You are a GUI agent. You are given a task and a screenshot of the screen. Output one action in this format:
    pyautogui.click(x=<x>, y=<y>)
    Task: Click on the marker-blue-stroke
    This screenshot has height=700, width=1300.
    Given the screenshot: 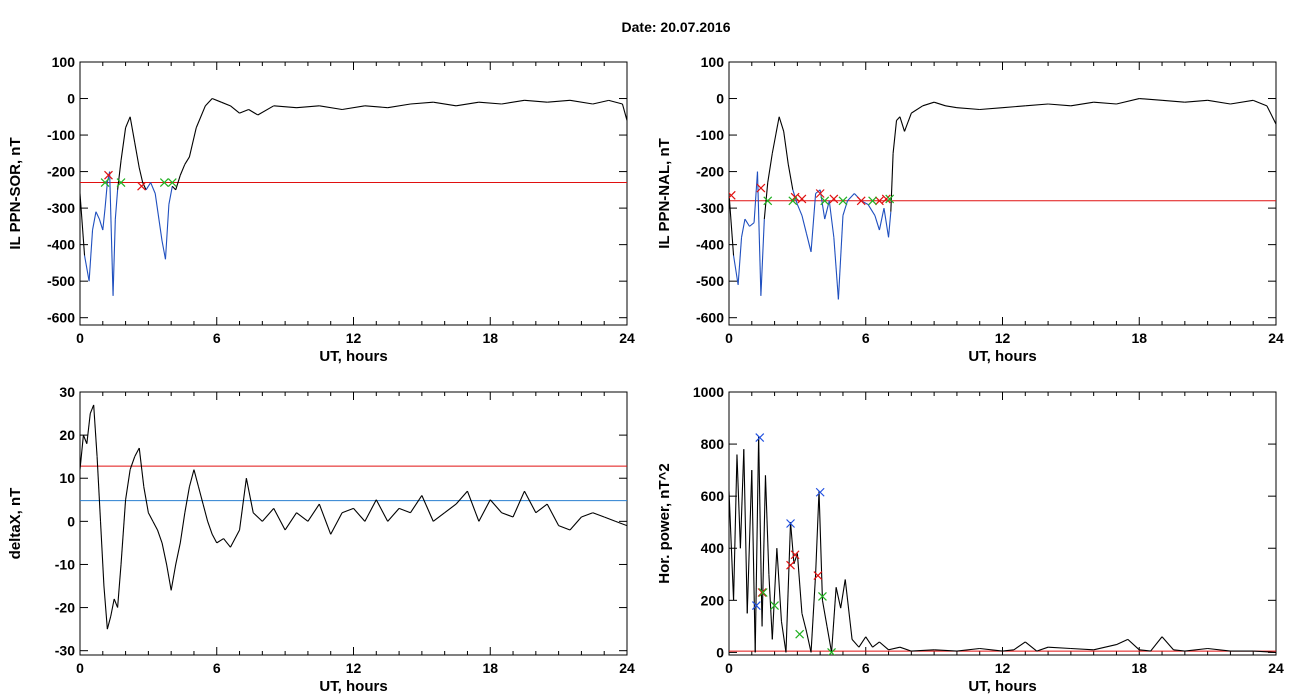 What is the action you would take?
    pyautogui.click(x=820, y=492)
    